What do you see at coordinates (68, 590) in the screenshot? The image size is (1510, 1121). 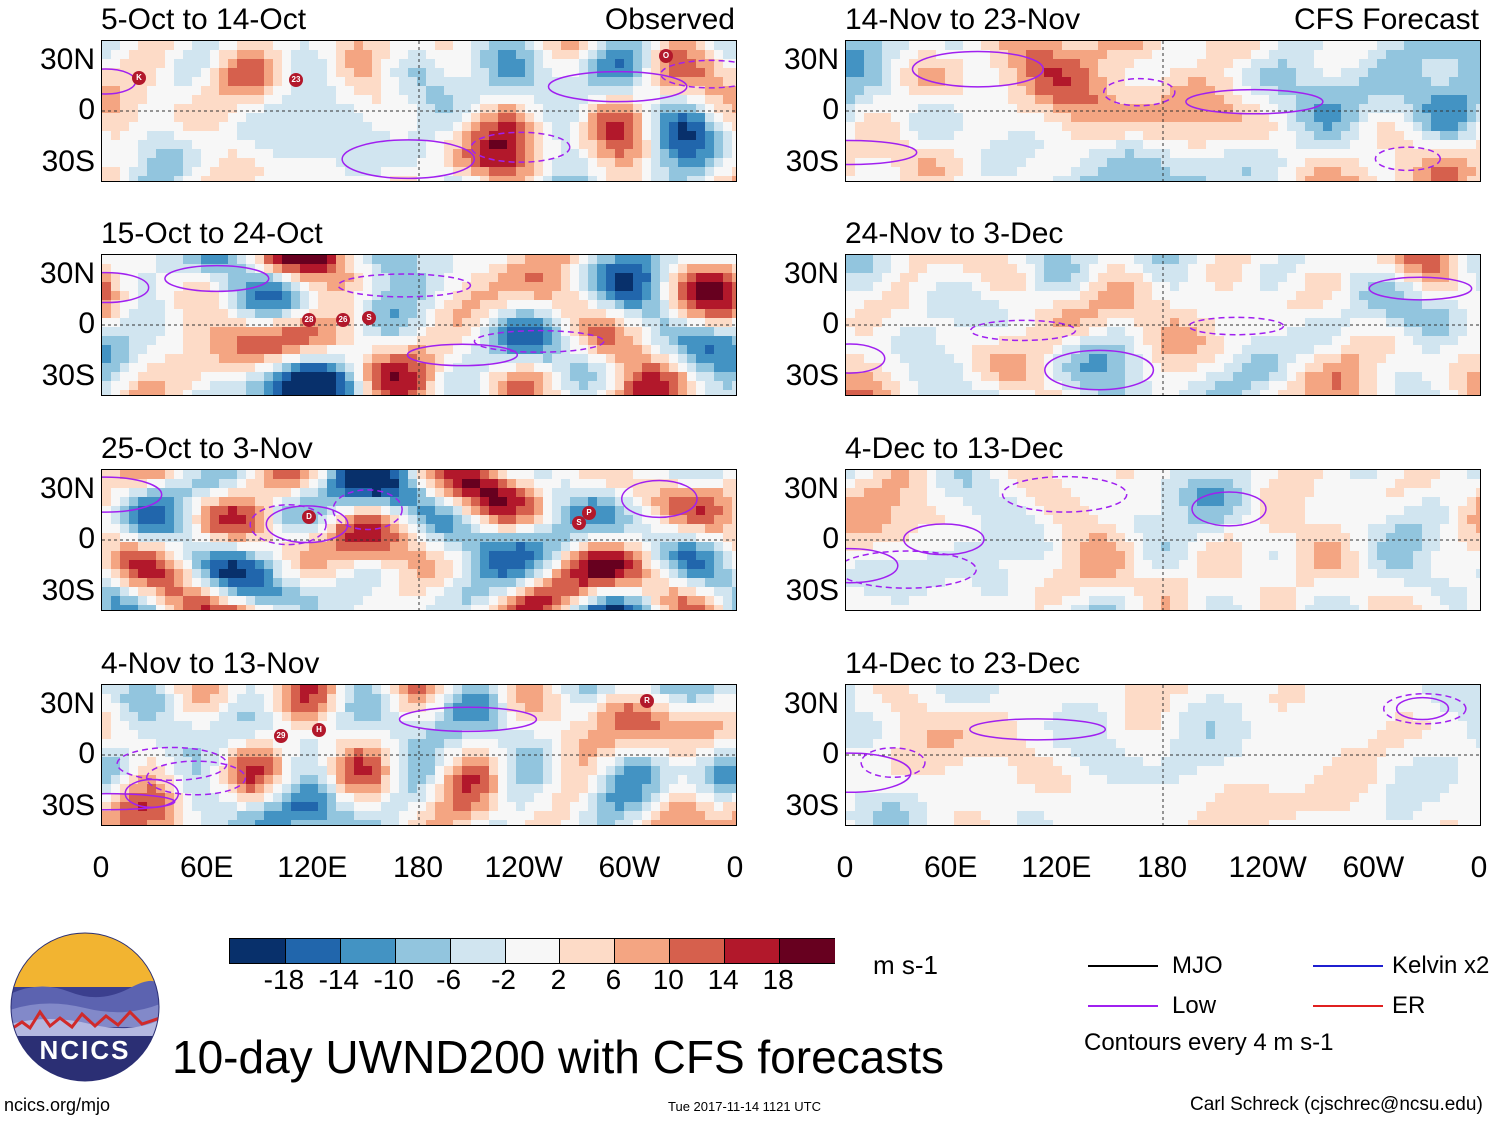 I see `observed-panel-3-lat-2: 30S` at bounding box center [68, 590].